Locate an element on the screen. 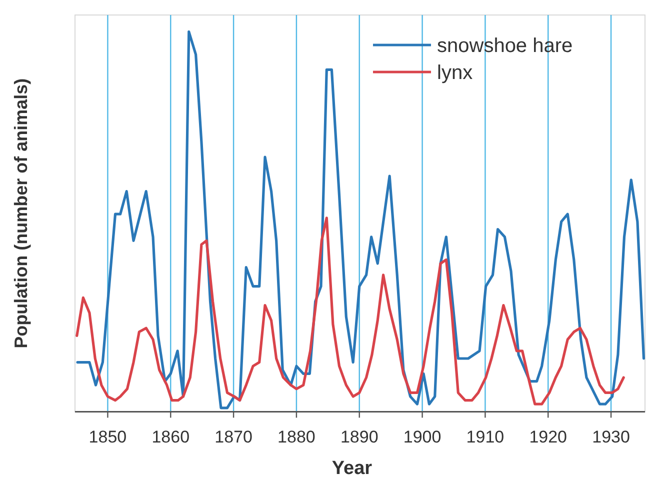  x-tick-label: 1930 is located at coordinates (611, 437).